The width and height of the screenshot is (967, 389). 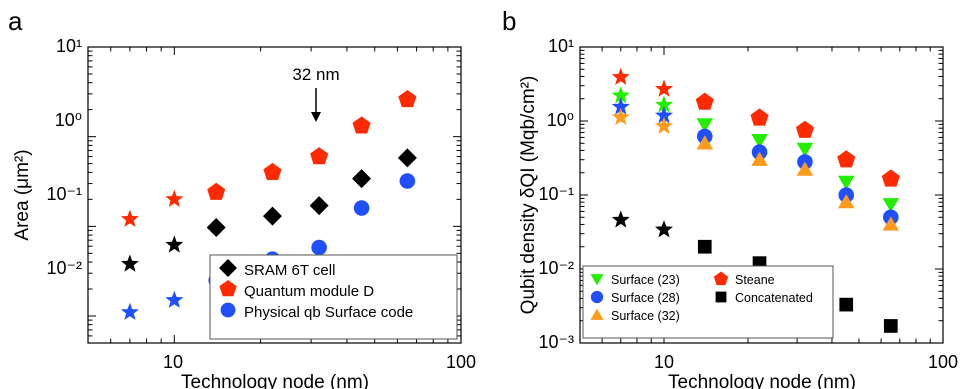 I want to click on panel-a-ytick-1e-1: 10⁻¹, so click(x=64, y=194).